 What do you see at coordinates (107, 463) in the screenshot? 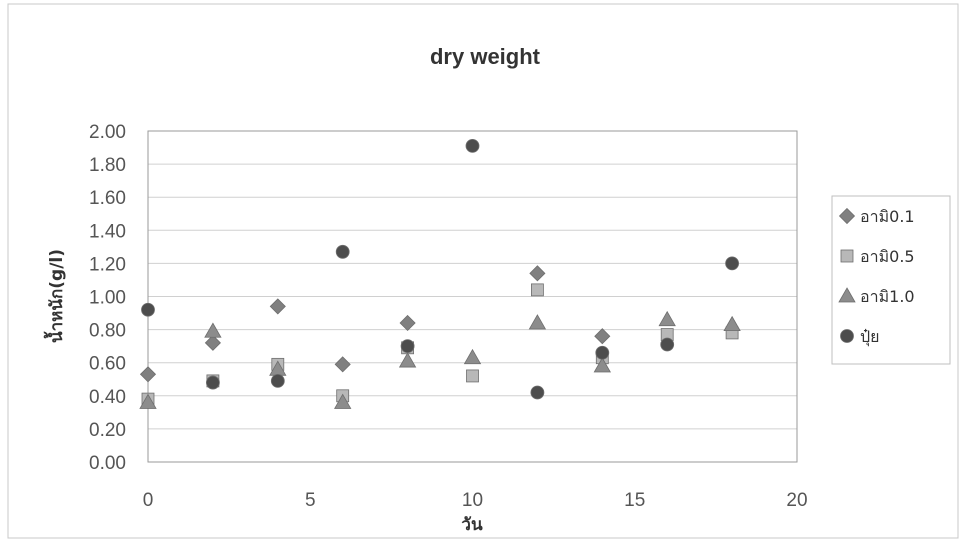
I see `y-tick-label: 0.00` at bounding box center [107, 463].